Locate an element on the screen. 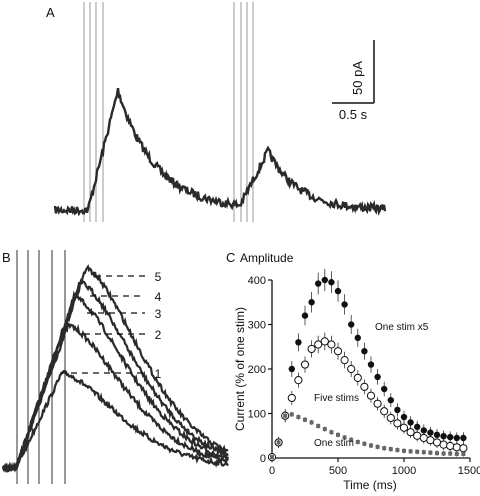 The image size is (480, 496). panel-c-x-tick-label: 0 is located at coordinates (272, 471).